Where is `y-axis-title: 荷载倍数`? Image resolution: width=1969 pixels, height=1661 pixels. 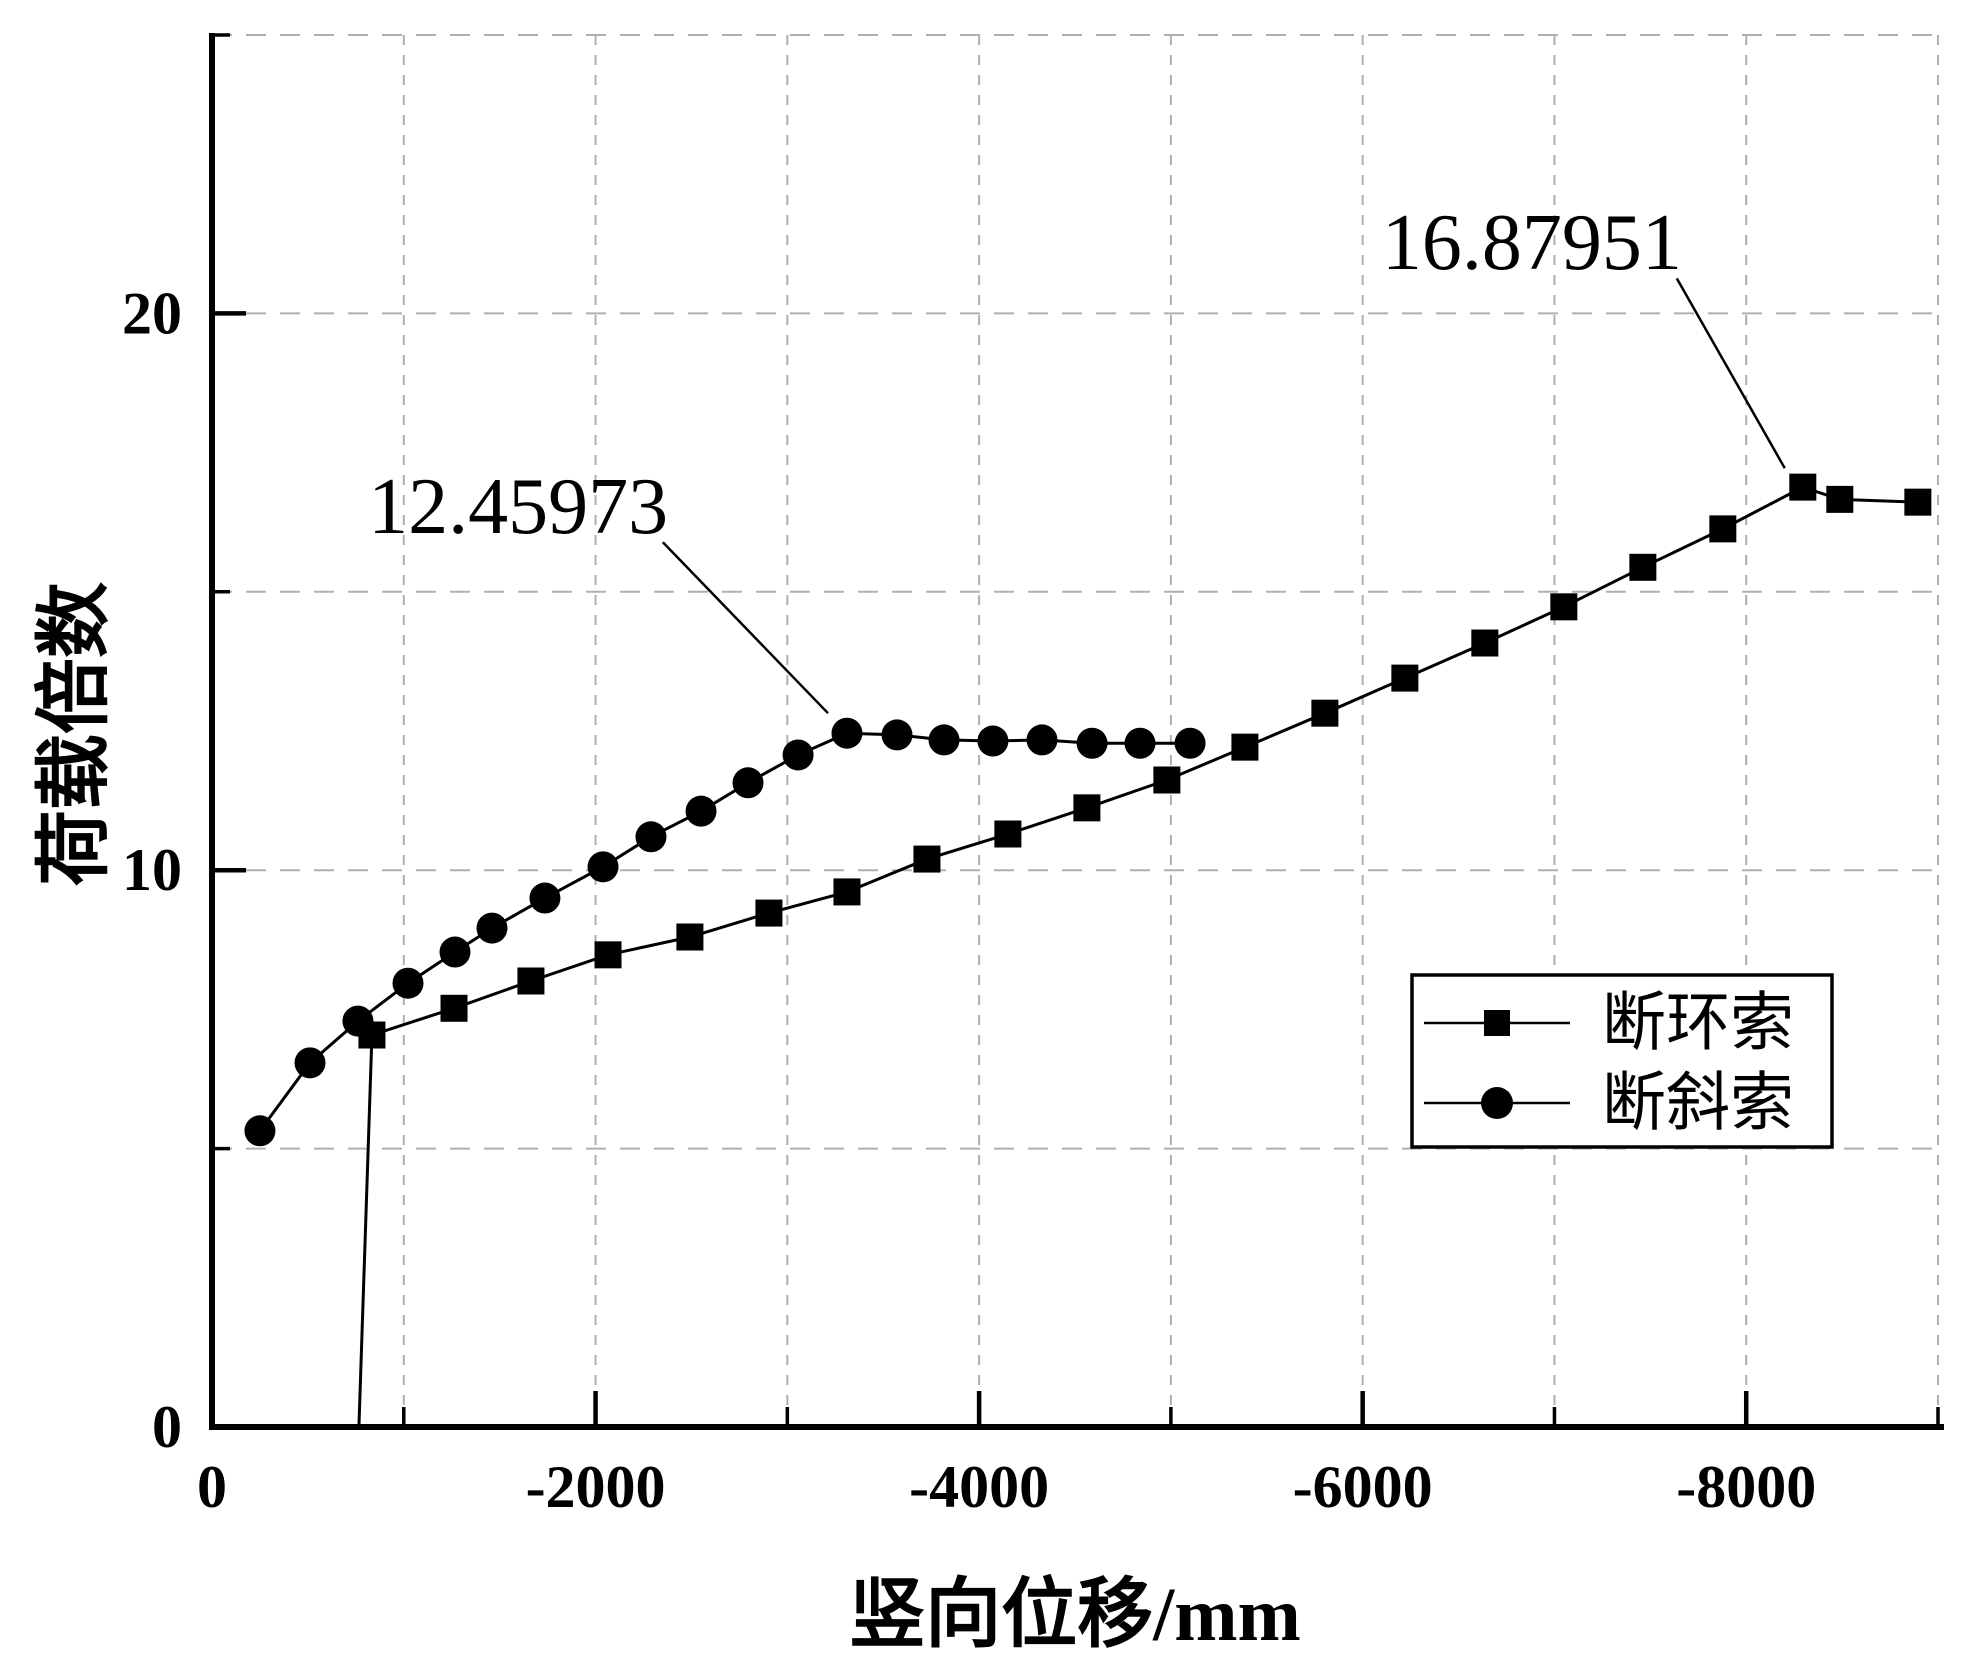
y-axis-title: 荷载倍数 is located at coordinates (75, 734).